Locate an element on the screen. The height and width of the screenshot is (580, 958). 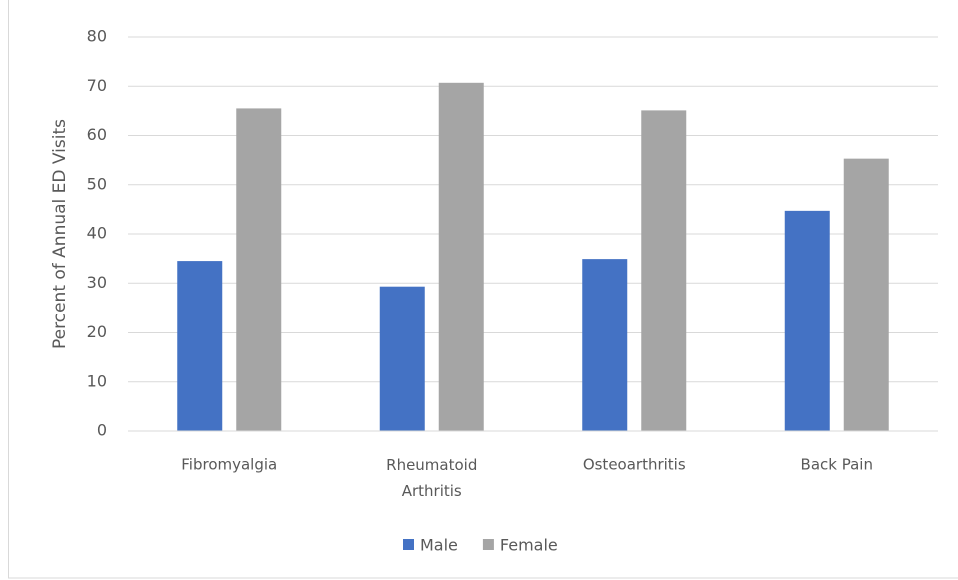
y-tick-label: 30 is located at coordinates (97, 282).